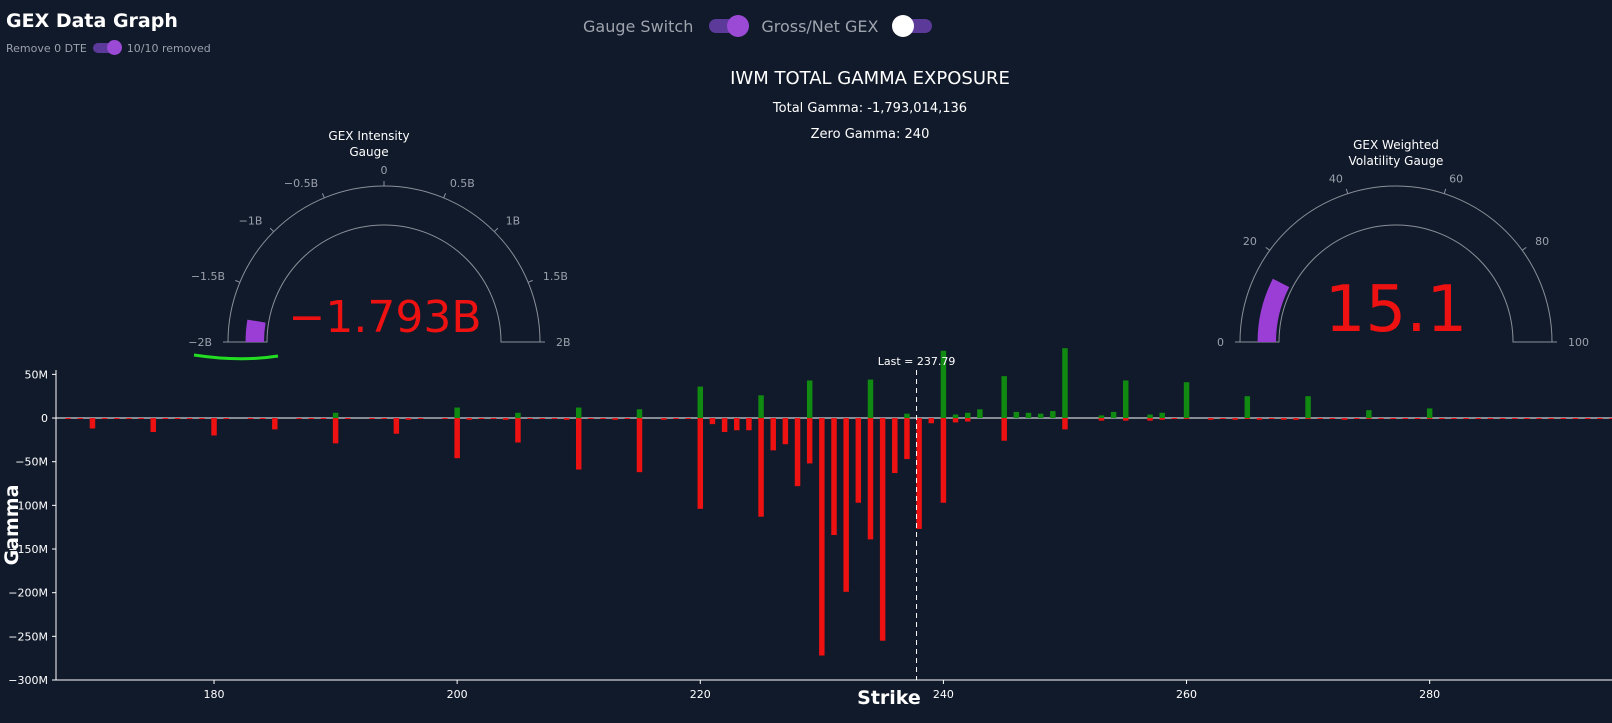  I want to click on gross-net-label: Gross/Net GEX, so click(820, 26).